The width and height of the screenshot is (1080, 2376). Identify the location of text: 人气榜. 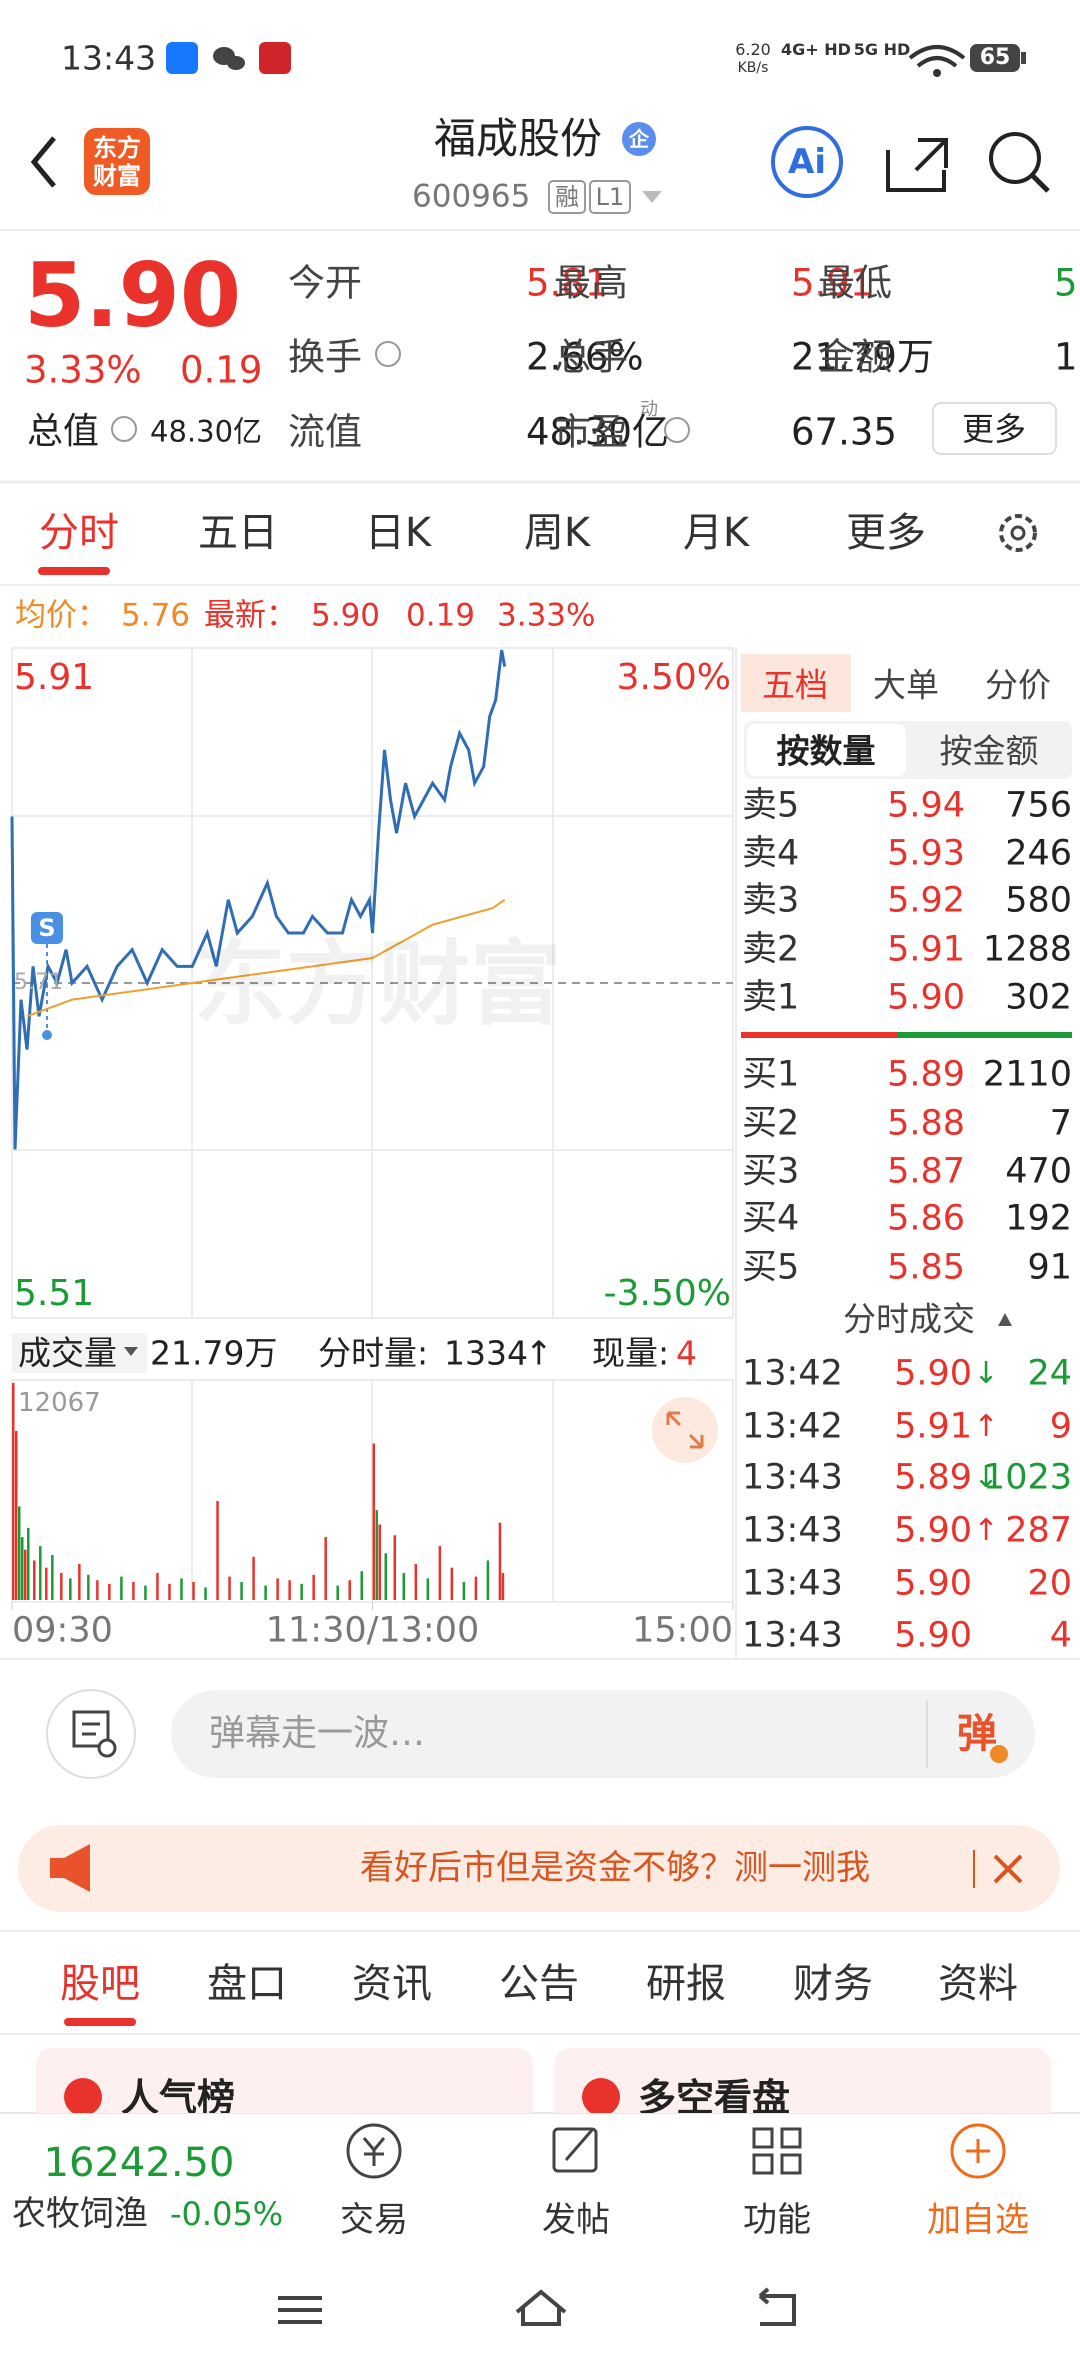
(178, 2094).